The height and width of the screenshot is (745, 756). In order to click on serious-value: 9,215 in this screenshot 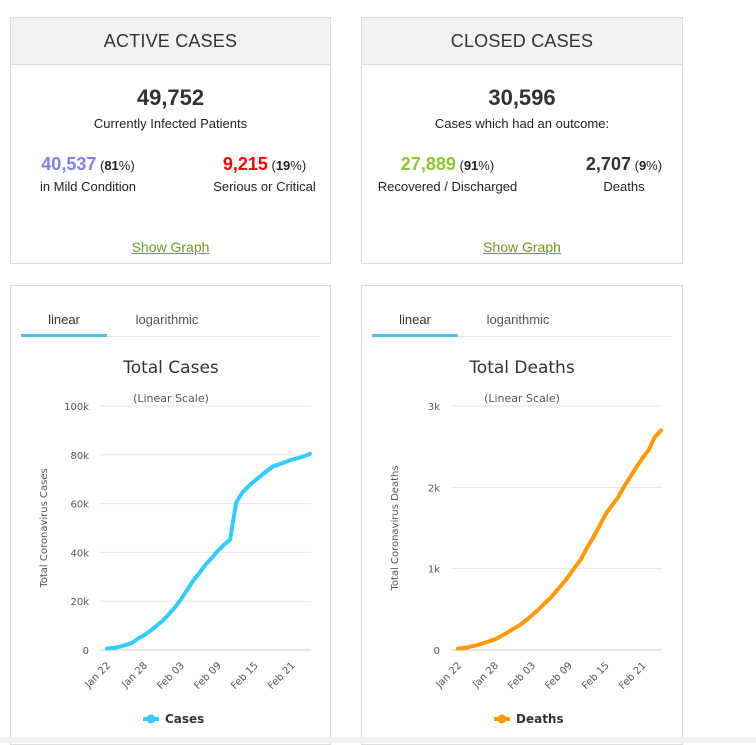, I will do `click(245, 164)`.